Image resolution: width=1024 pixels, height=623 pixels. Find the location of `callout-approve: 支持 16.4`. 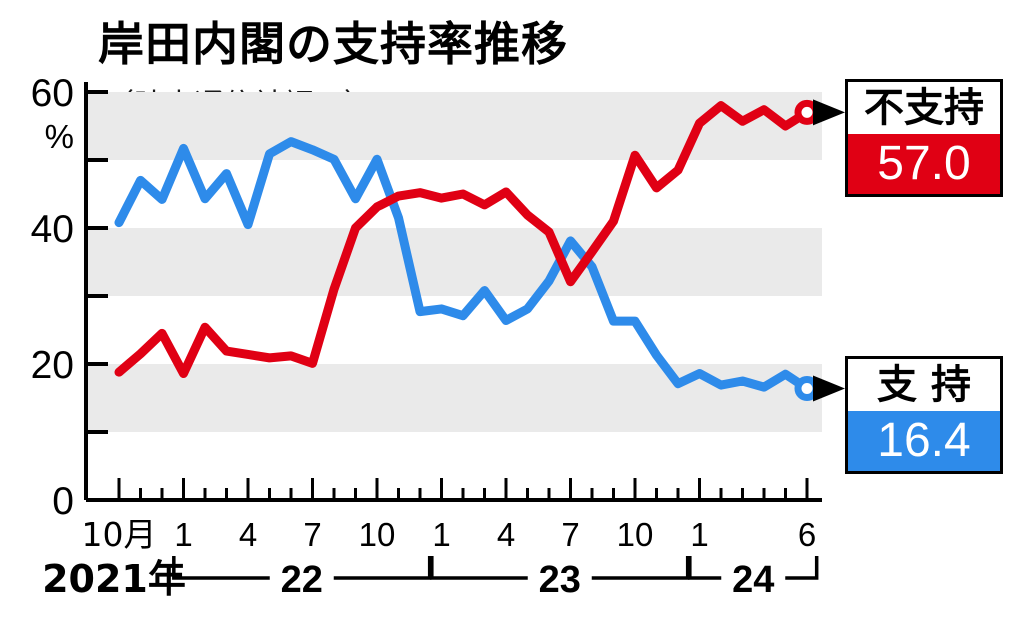

callout-approve: 支持 16.4 is located at coordinates (924, 415).